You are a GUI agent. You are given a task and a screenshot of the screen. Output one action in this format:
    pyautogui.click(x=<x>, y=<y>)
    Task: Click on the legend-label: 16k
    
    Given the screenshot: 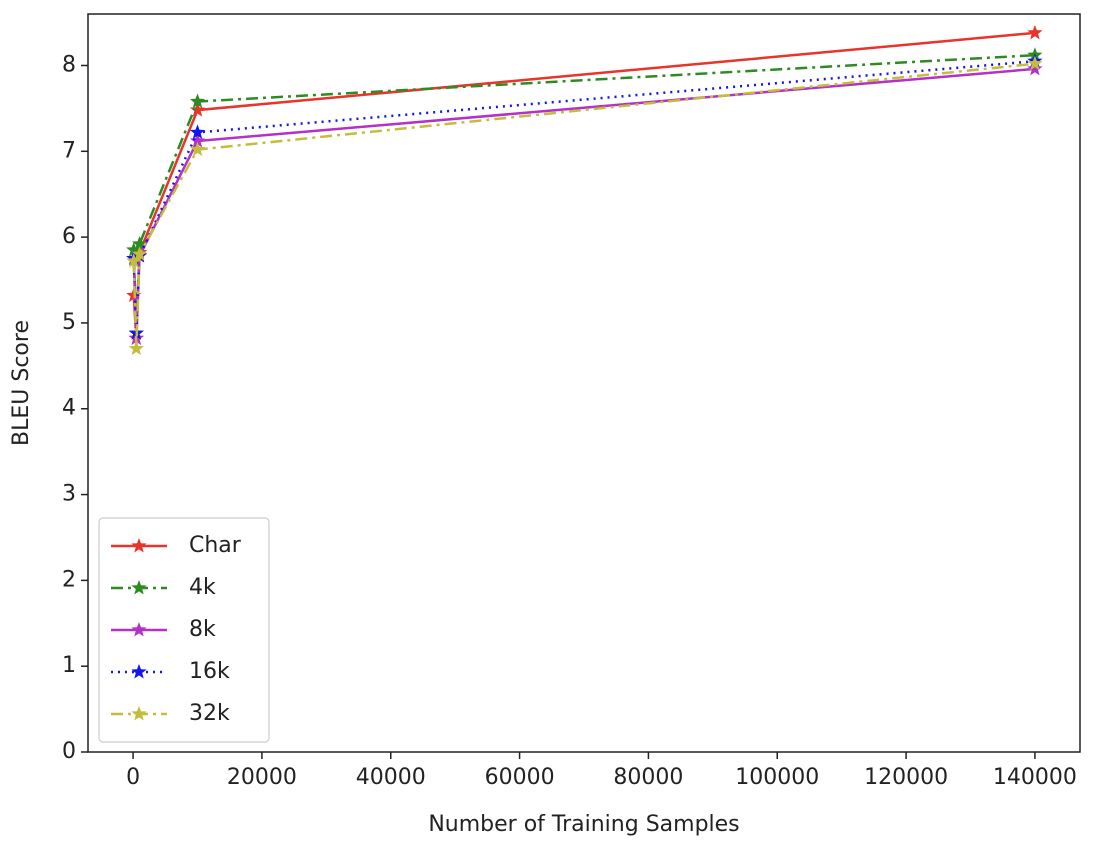 What is the action you would take?
    pyautogui.click(x=209, y=671)
    